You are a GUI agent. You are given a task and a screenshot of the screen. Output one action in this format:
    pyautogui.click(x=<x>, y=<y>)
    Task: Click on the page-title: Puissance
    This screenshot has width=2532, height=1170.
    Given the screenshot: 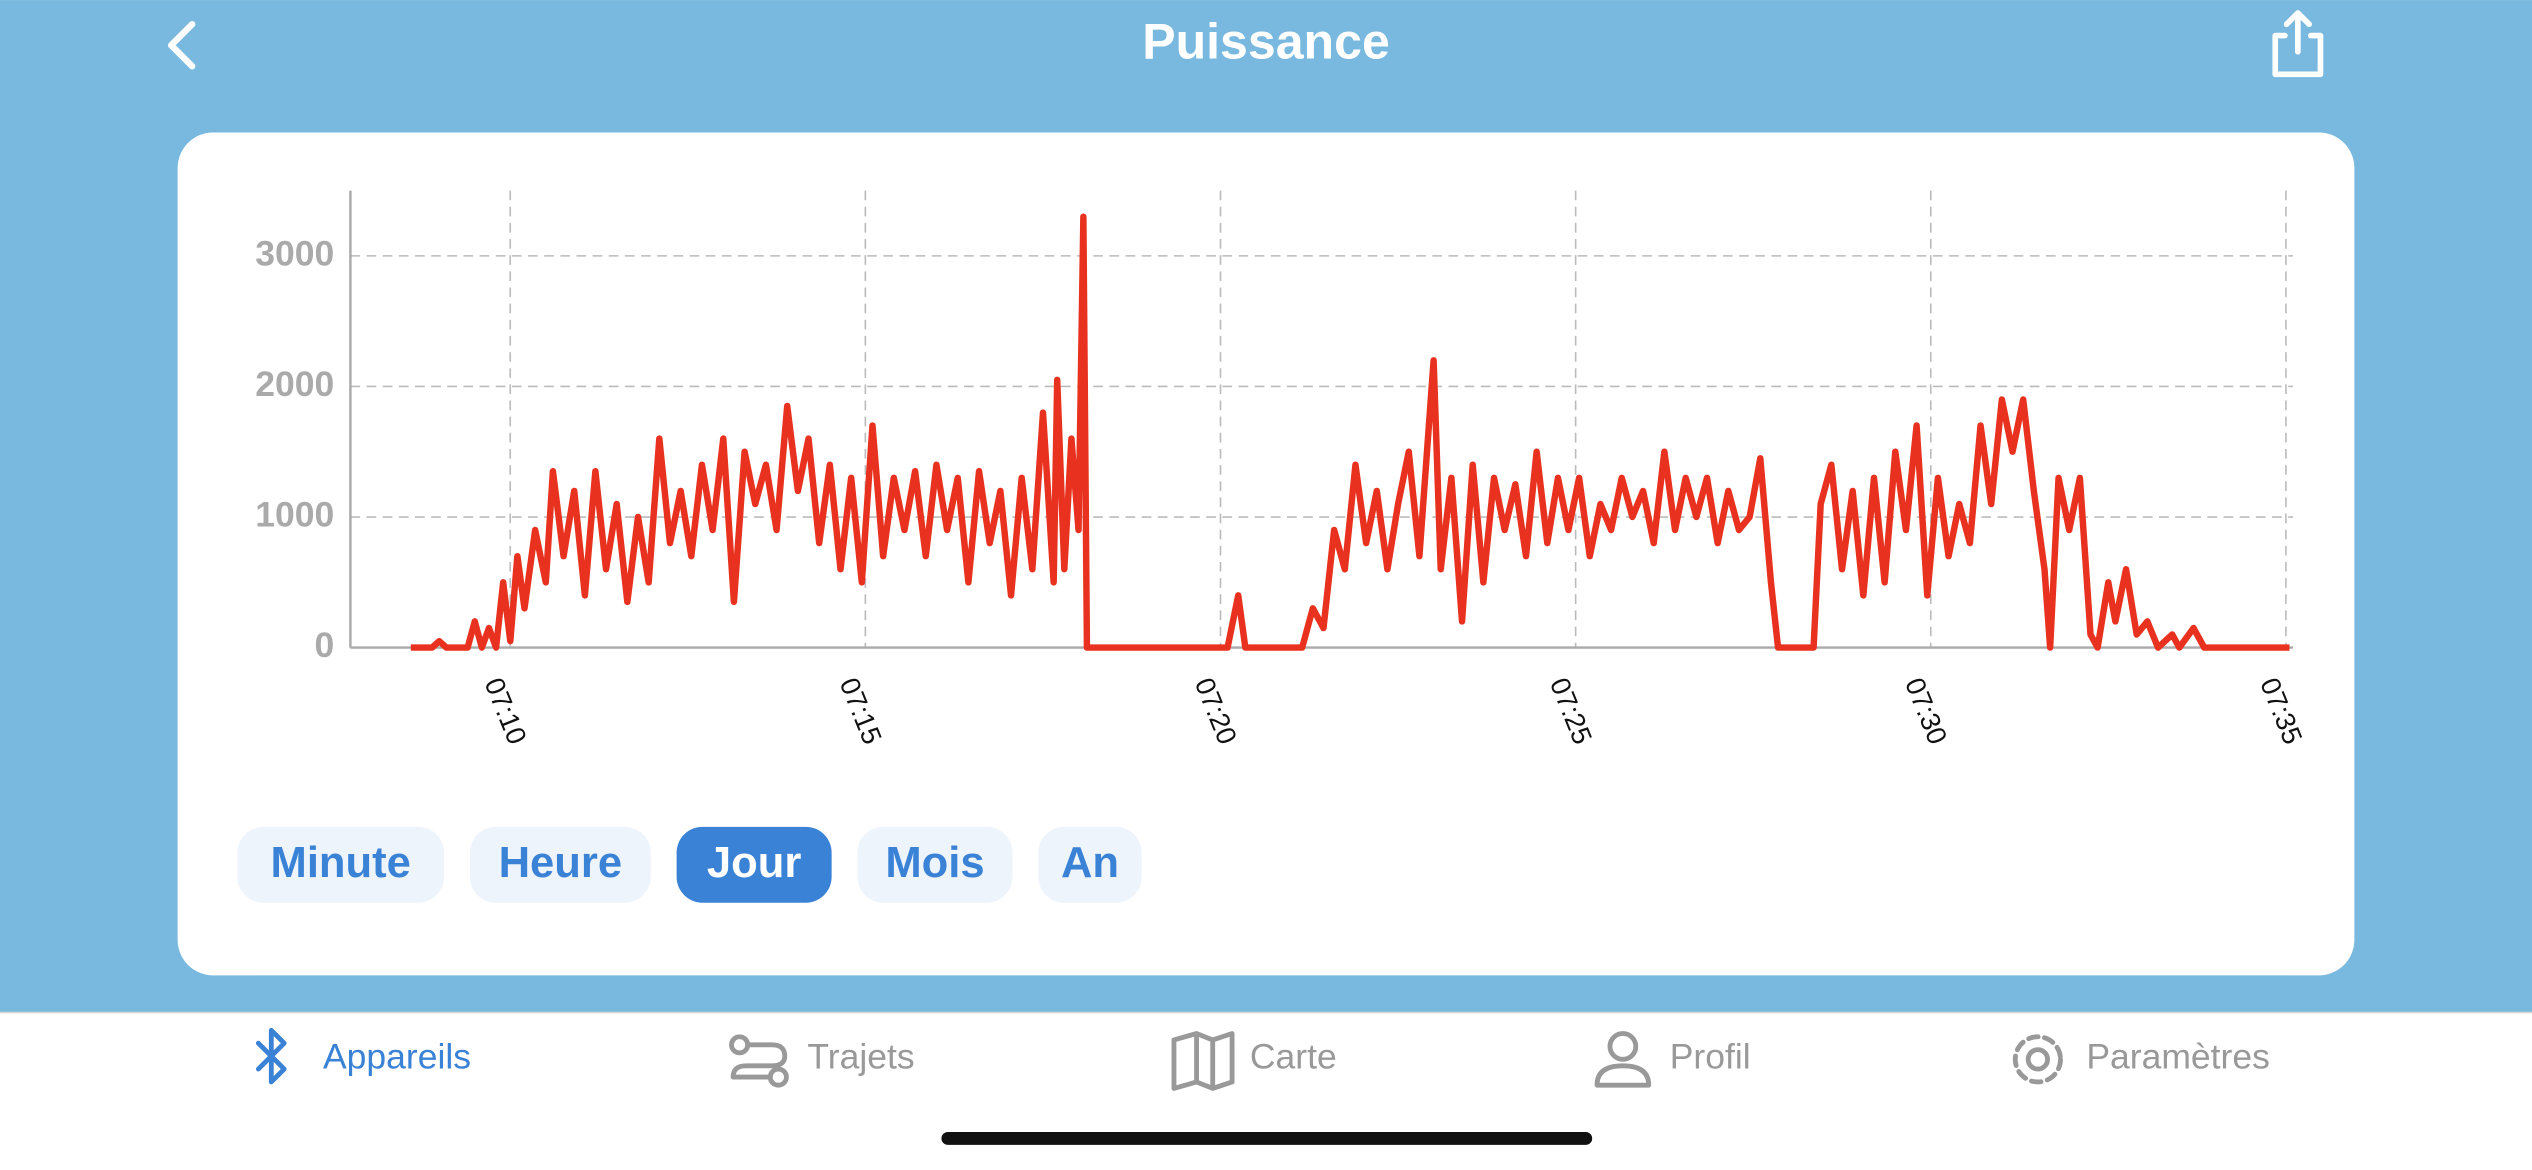 What is the action you would take?
    pyautogui.click(x=1266, y=41)
    